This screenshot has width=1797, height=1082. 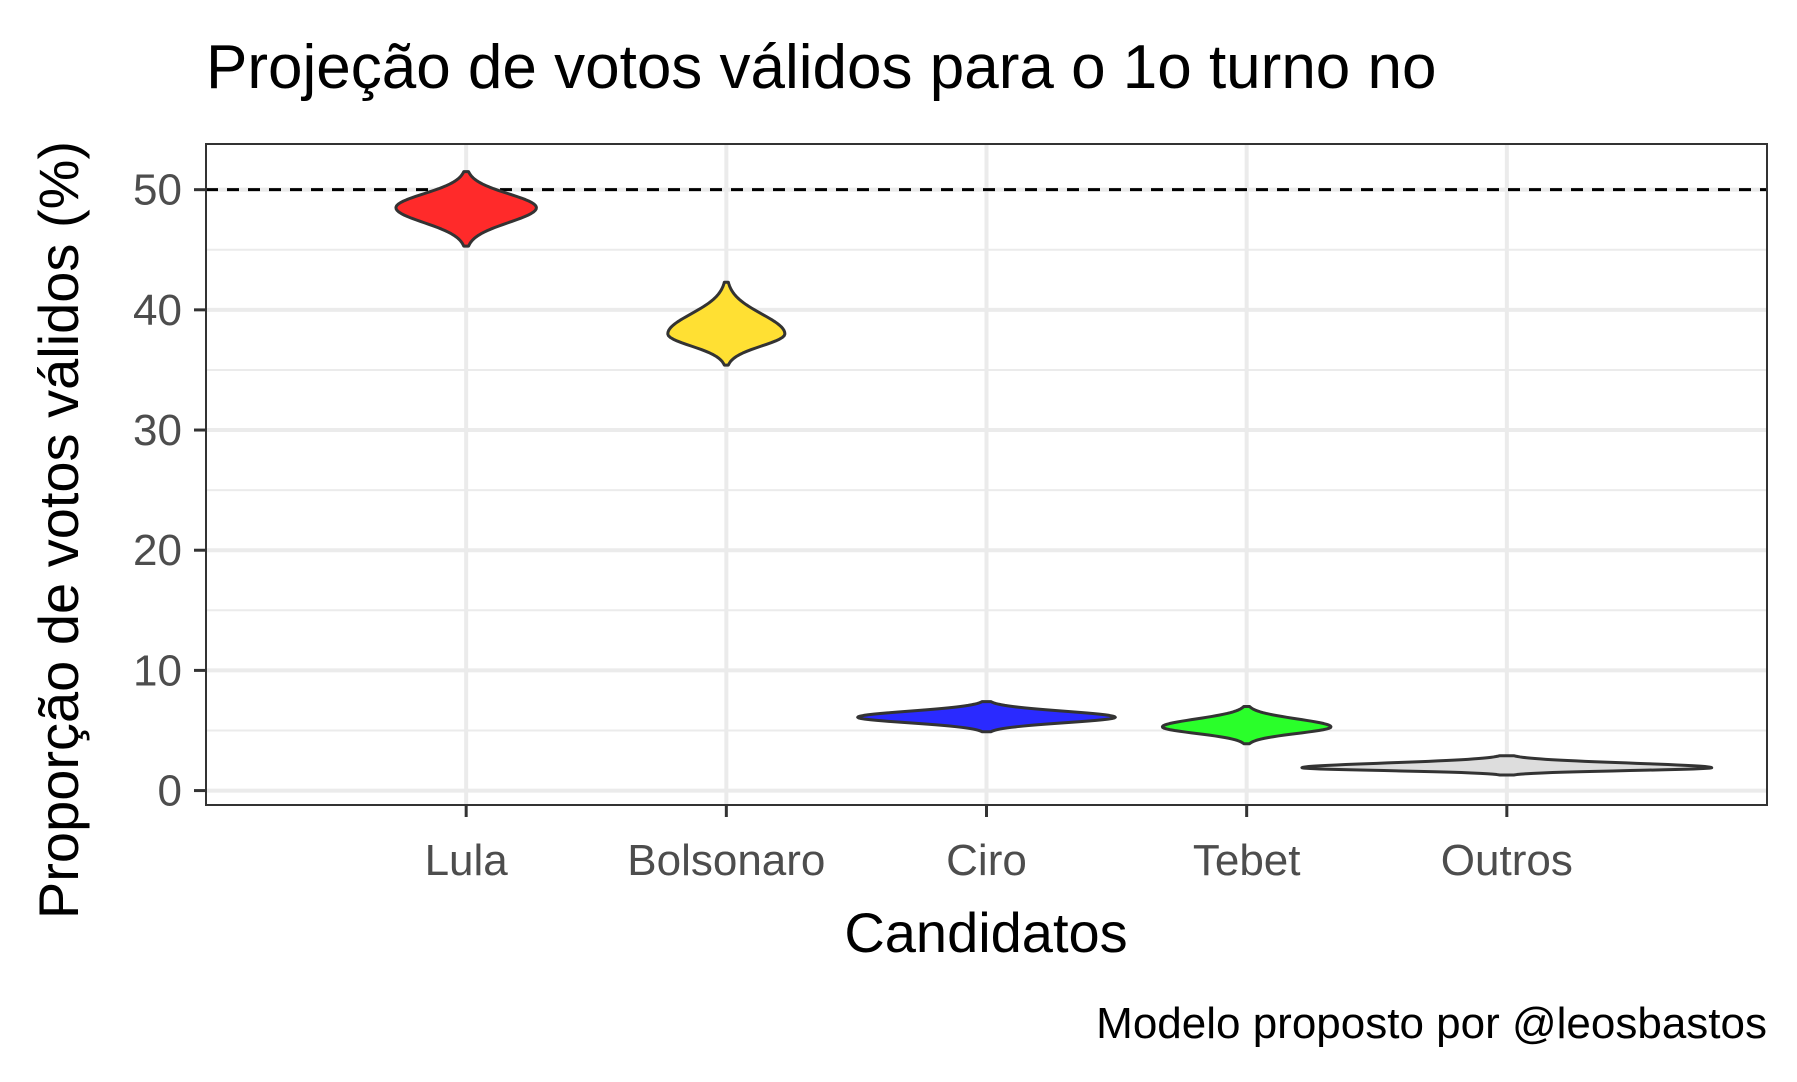 I want to click on x-tick-label: Outros, so click(x=1507, y=860).